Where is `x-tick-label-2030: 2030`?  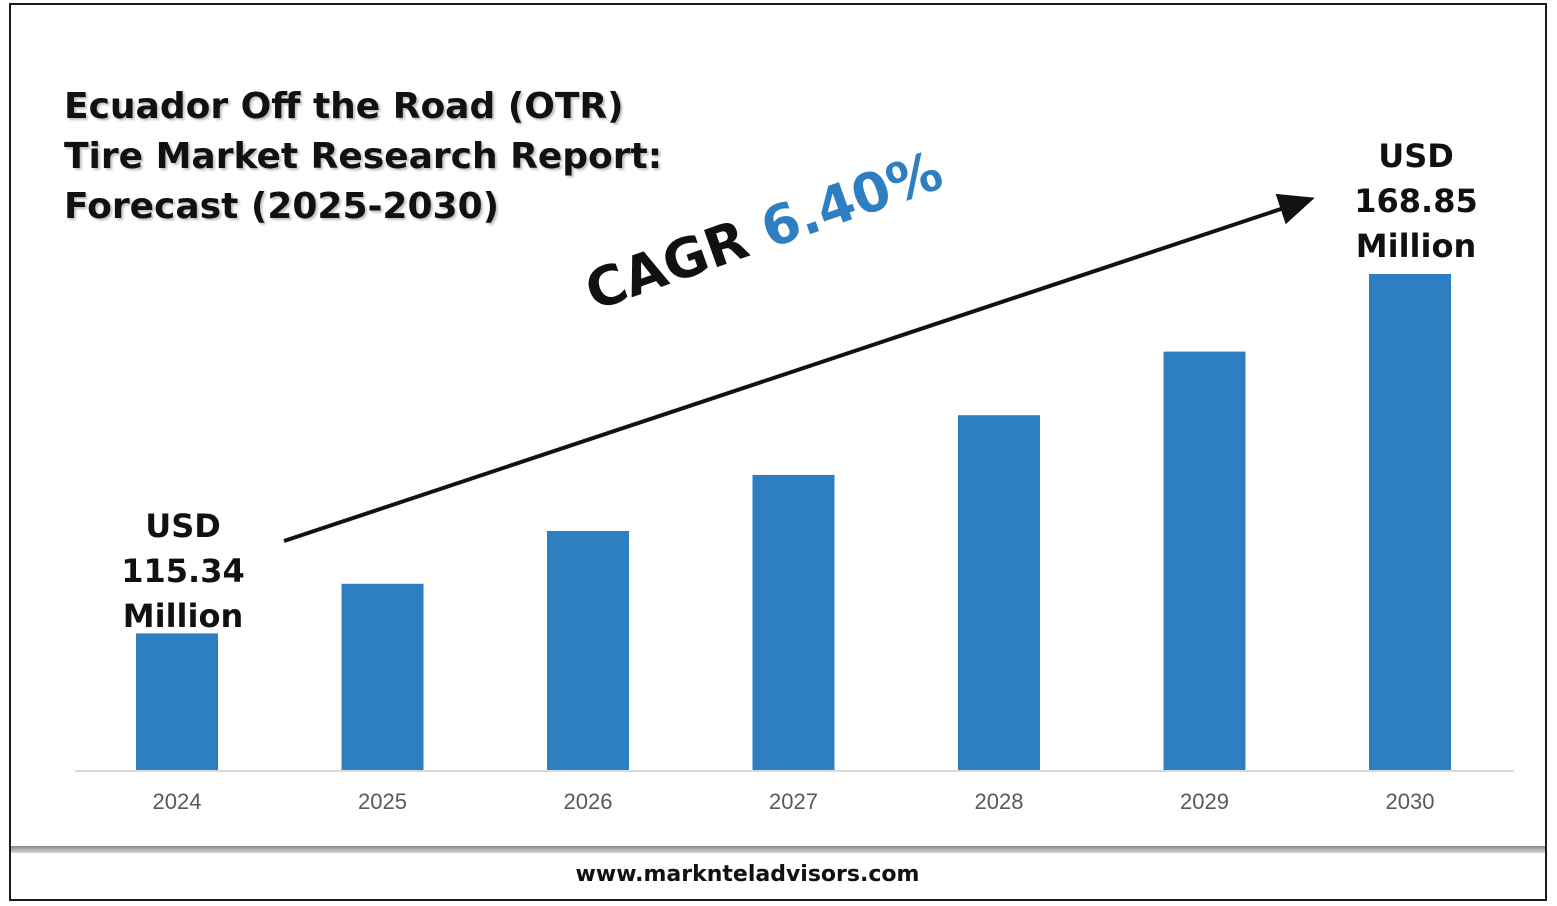 x-tick-label-2030: 2030 is located at coordinates (1410, 801).